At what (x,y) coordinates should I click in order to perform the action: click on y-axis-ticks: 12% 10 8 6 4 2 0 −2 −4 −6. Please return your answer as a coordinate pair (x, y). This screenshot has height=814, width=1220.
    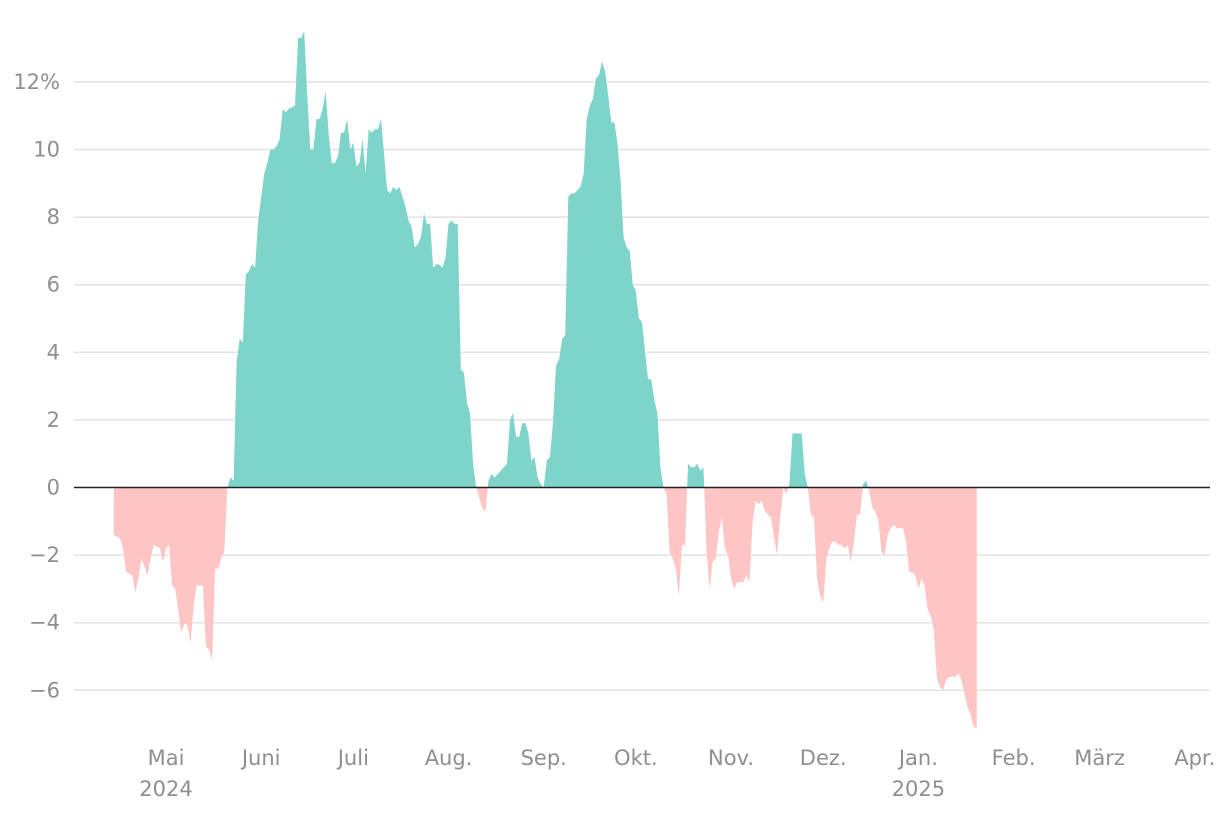
    Looking at the image, I should click on (36, 386).